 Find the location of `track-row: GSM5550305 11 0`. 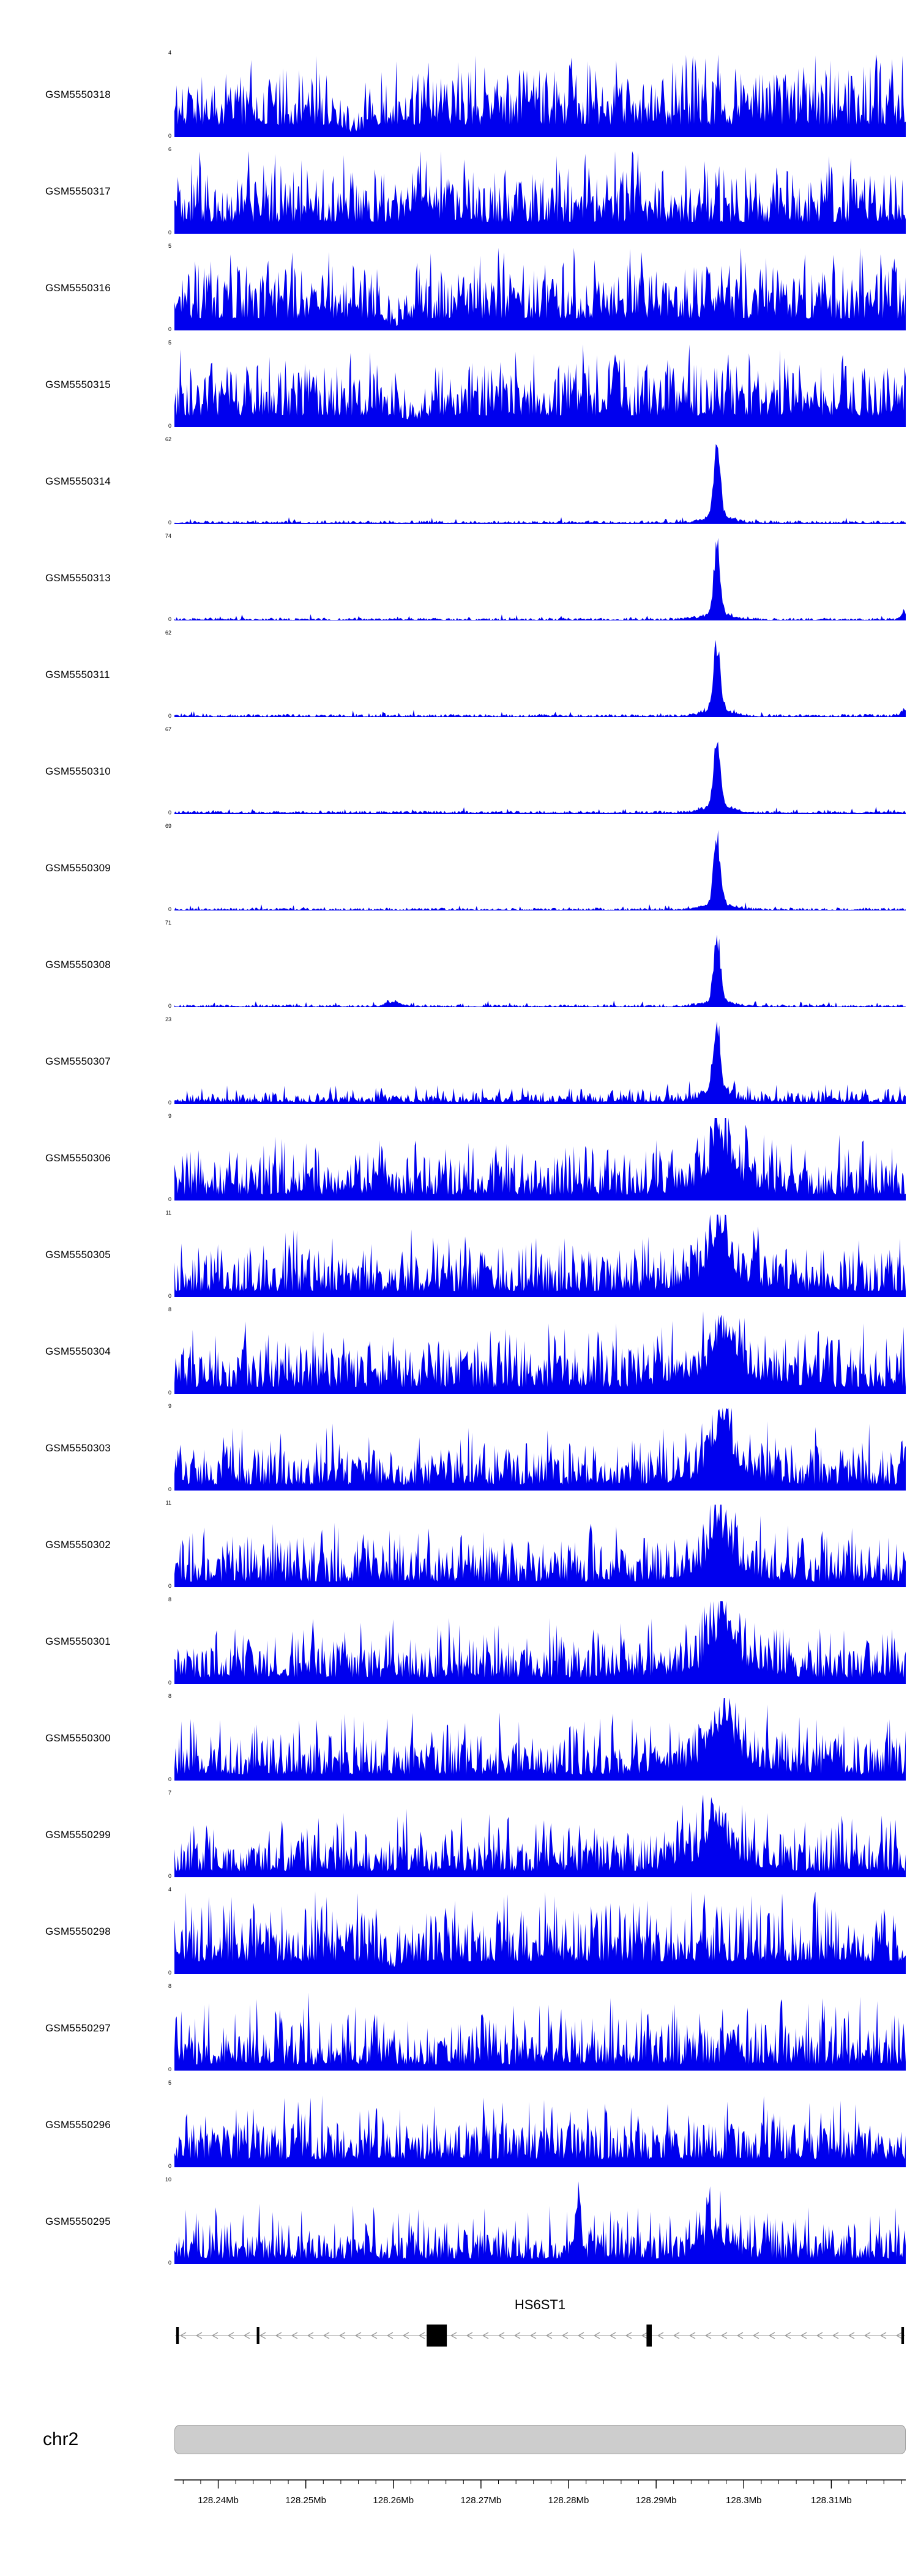

track-row: GSM5550305 11 0 is located at coordinates (459, 1254).